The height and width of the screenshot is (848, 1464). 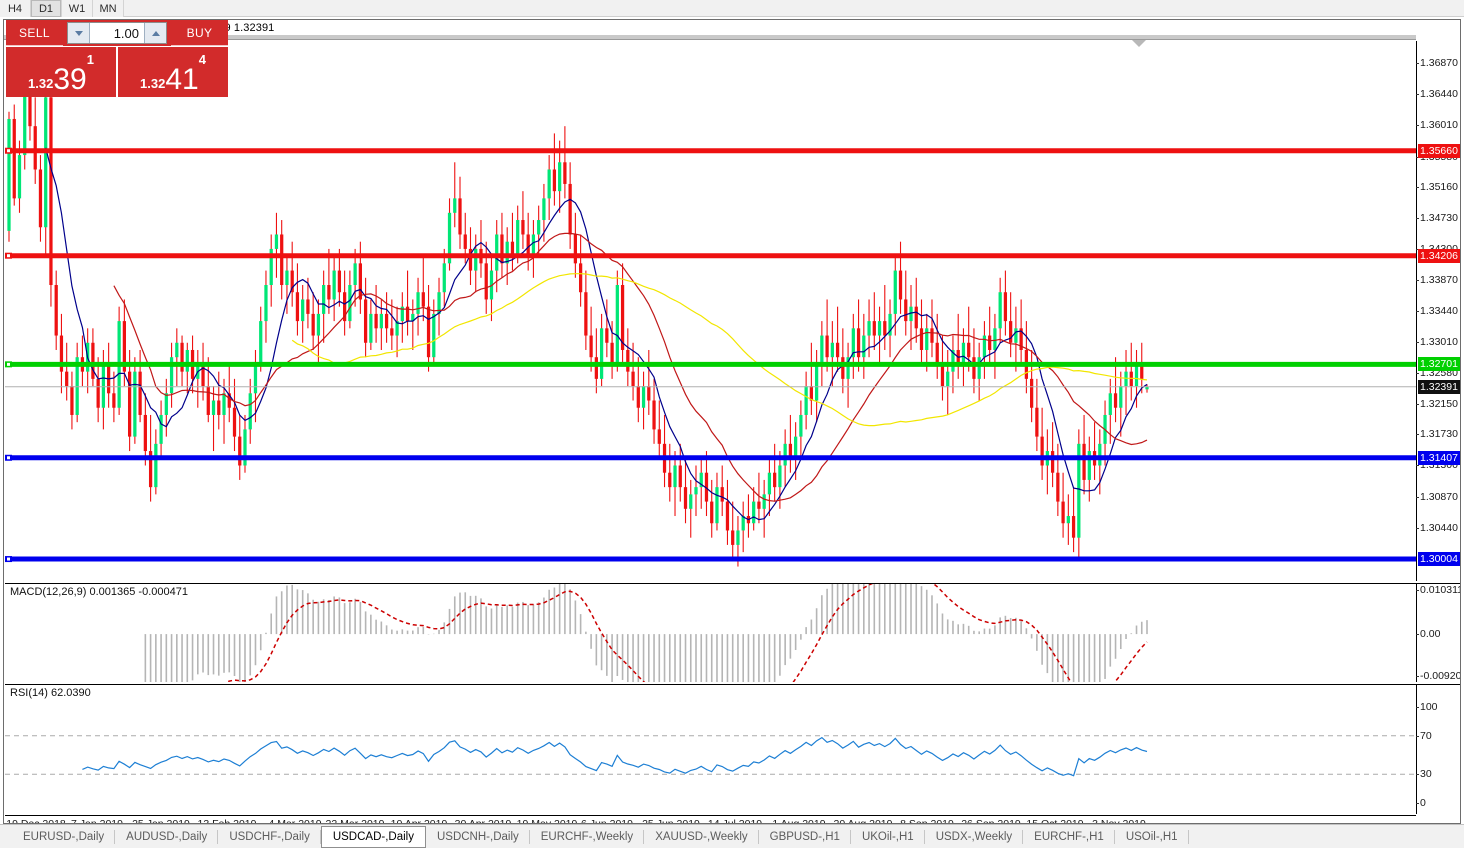 I want to click on date-axis-label: 6 Jun 2019, so click(x=607, y=821).